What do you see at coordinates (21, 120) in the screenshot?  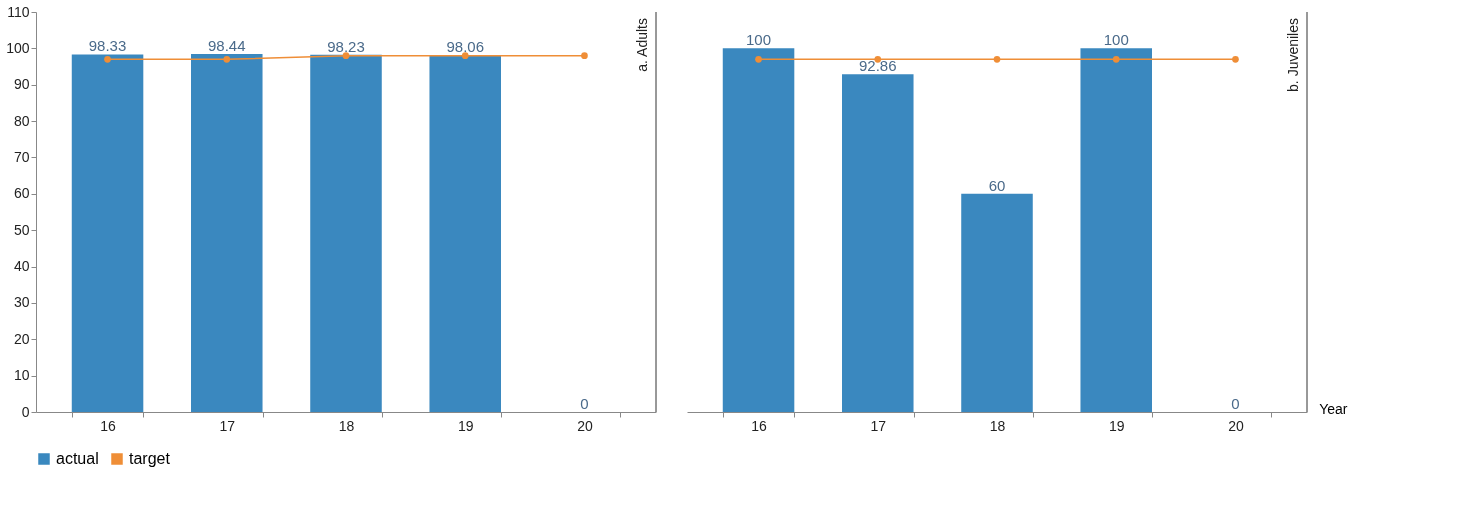 I see `y-tick-label: 80` at bounding box center [21, 120].